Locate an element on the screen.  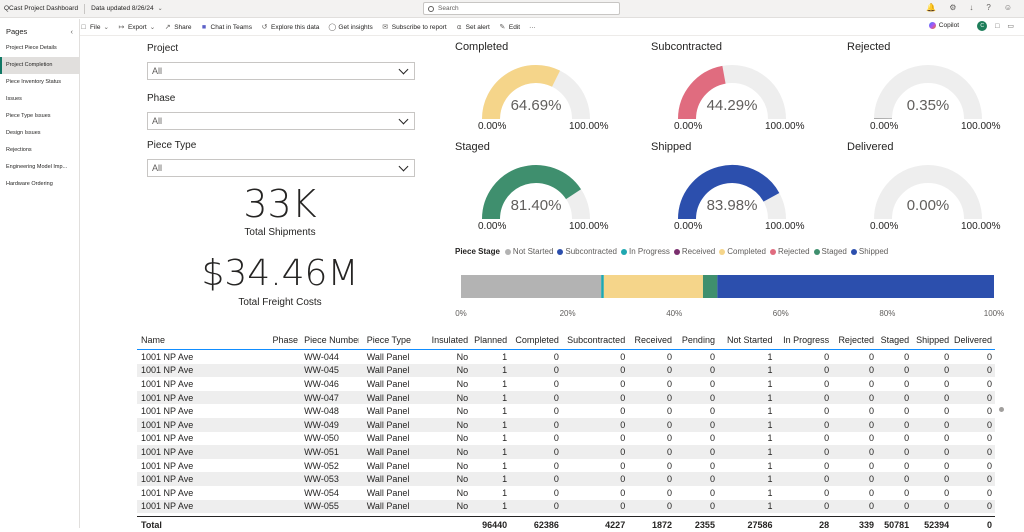
total-cell: 50781 is located at coordinates (891, 525).